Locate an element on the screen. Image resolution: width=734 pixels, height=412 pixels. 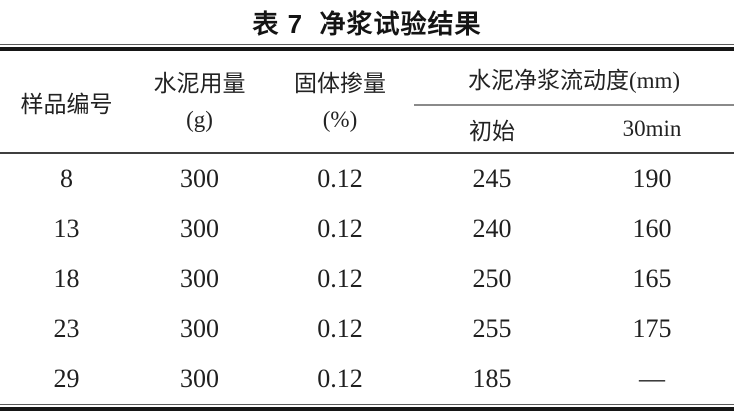
cell-sample-id: 23 is located at coordinates (66, 328).